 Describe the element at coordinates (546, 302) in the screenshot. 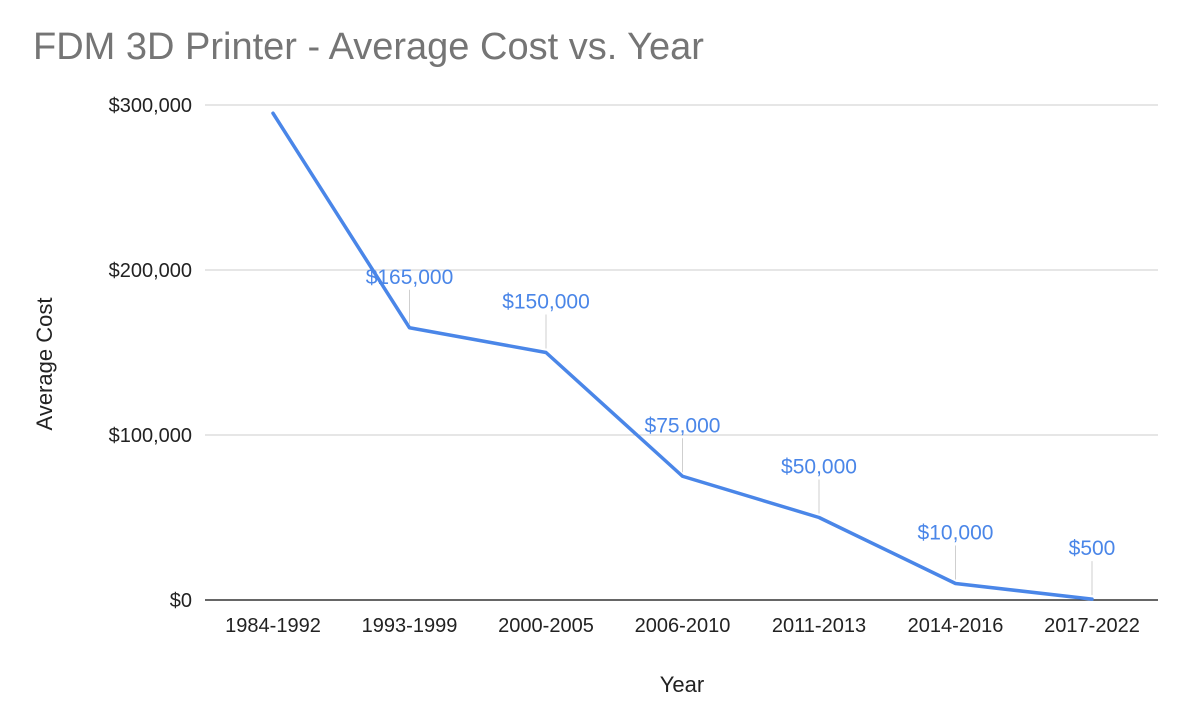

I see `data-label: $150,000` at that location.